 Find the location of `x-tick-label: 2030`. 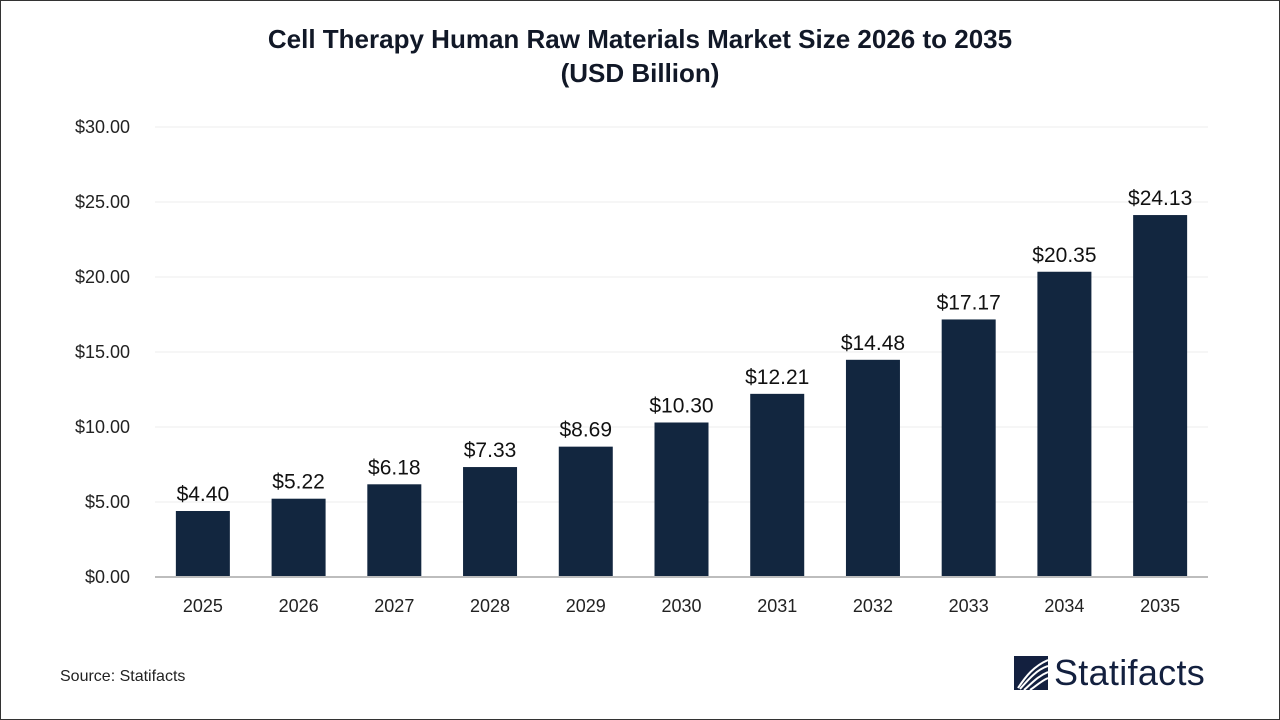

x-tick-label: 2030 is located at coordinates (681, 606).